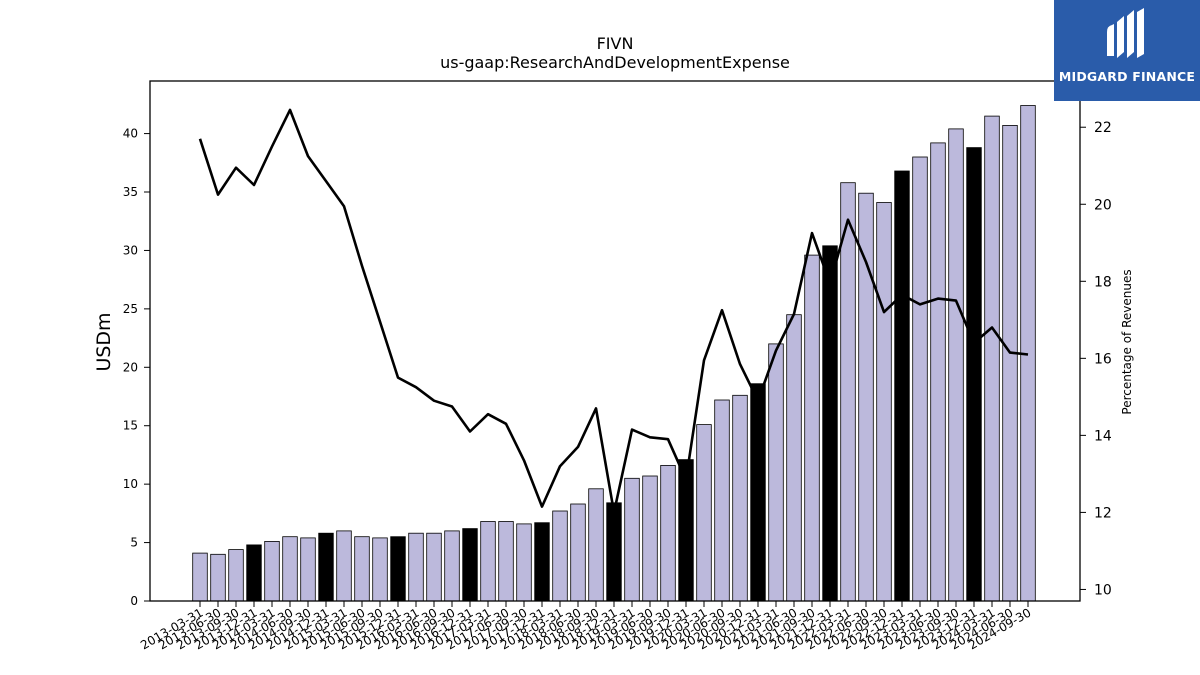 The height and width of the screenshot is (675, 1200). I want to click on y2-axis: 10 12 14 16 18 20 22, so click(1096, 359).